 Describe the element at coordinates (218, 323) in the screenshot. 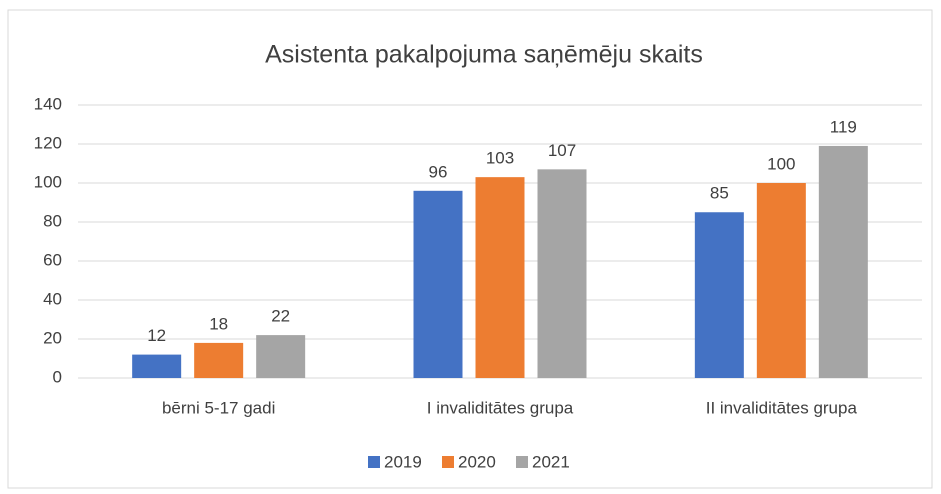

I see `data-label: 18` at that location.